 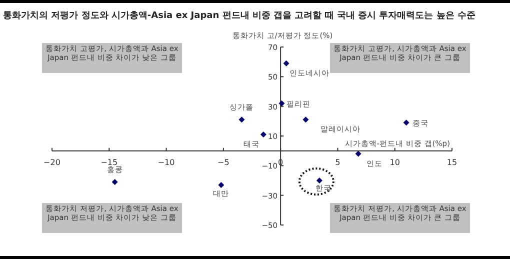 What do you see at coordinates (337, 162) in the screenshot?
I see `x-tick-label: 5` at bounding box center [337, 162].